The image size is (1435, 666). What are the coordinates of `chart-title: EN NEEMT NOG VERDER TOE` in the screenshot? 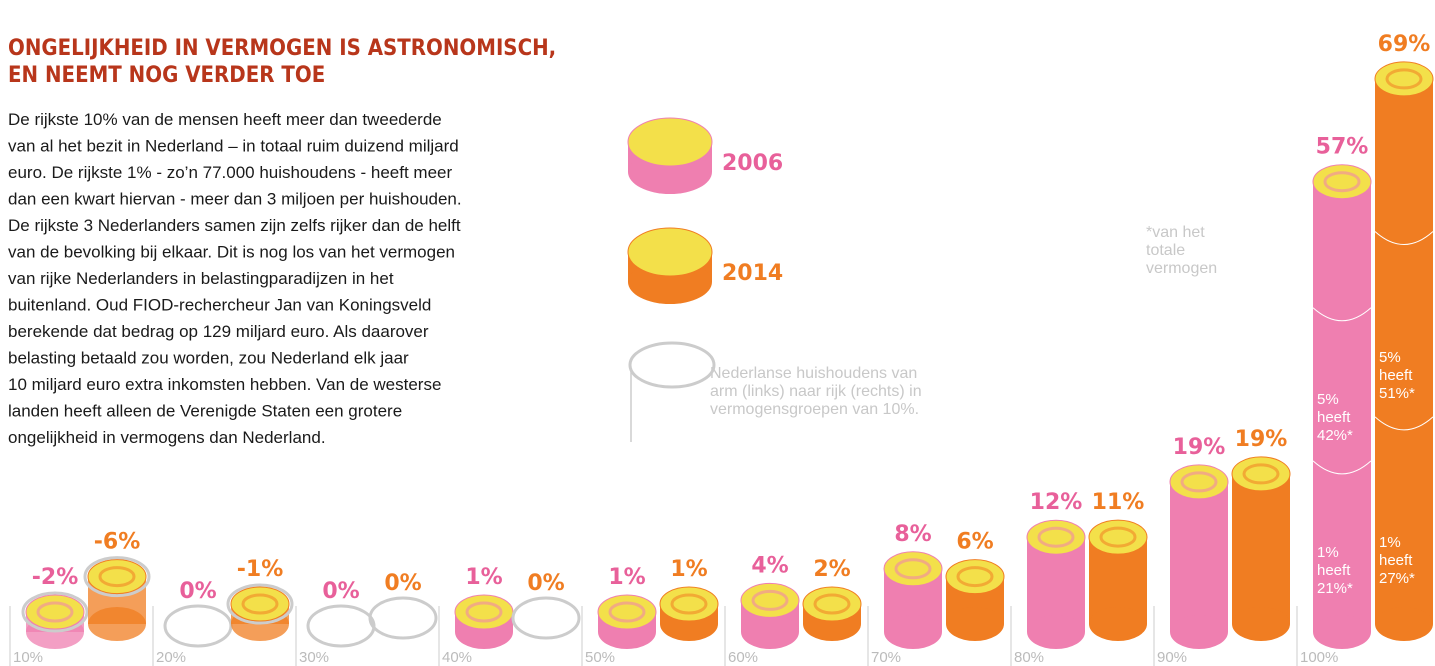 It's located at (166, 75).